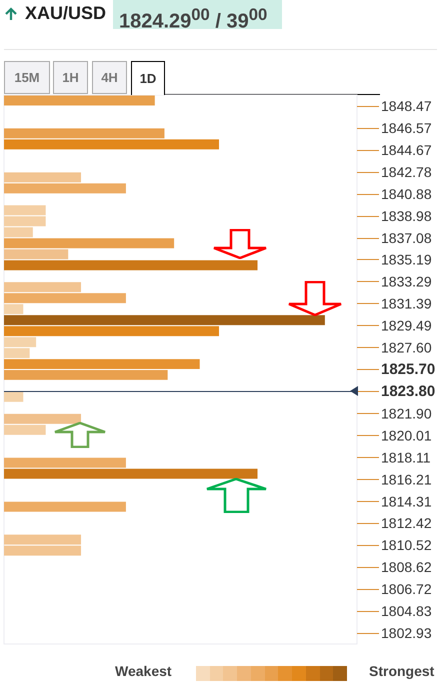 This screenshot has width=445, height=685. I want to click on text: 1D, so click(148, 78).